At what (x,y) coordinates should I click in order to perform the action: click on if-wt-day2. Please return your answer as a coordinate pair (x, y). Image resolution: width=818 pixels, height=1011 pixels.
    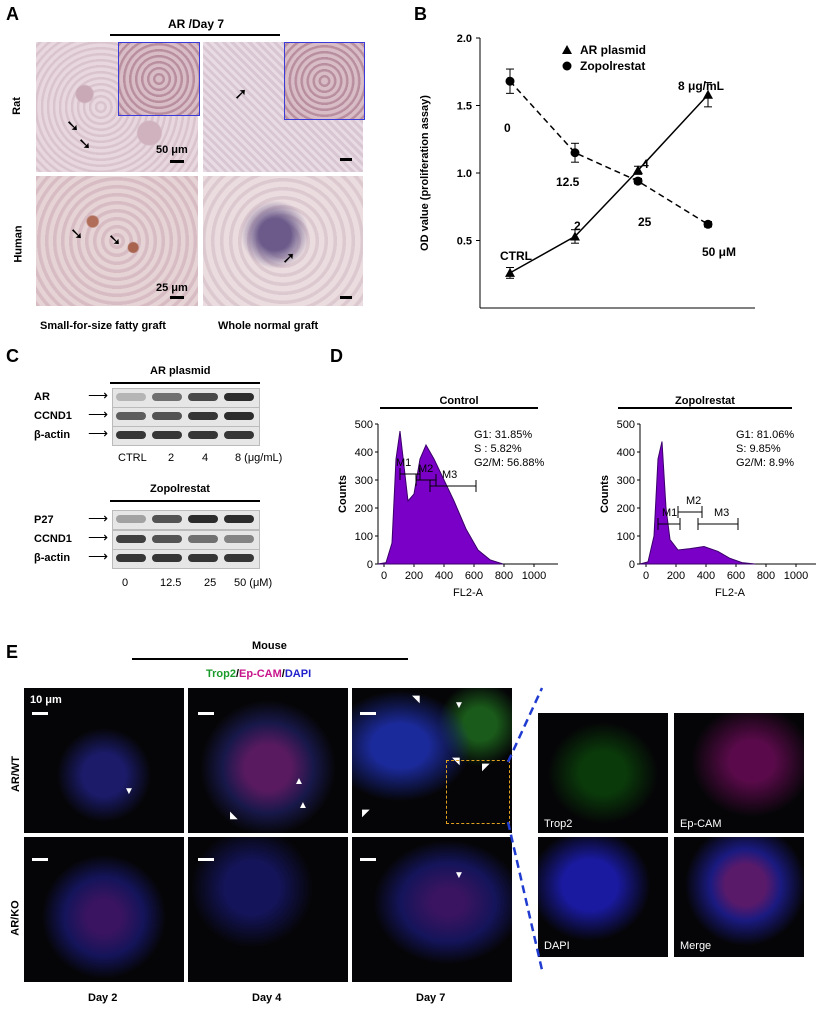
    Looking at the image, I should click on (104, 760).